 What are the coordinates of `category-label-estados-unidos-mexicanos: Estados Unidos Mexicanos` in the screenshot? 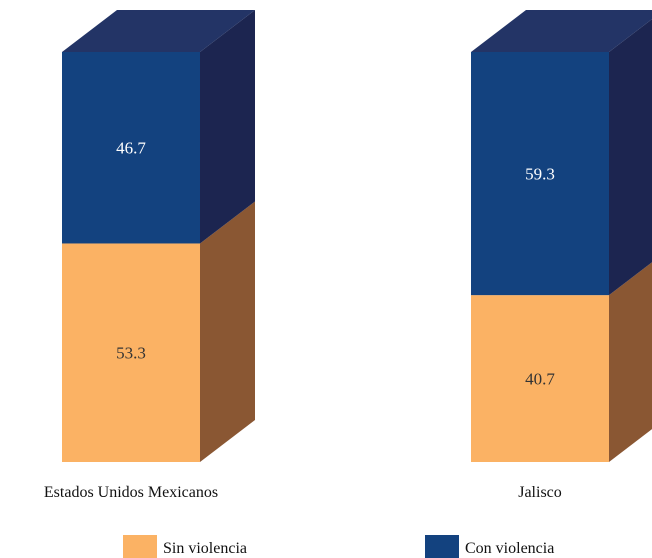 It's located at (131, 492).